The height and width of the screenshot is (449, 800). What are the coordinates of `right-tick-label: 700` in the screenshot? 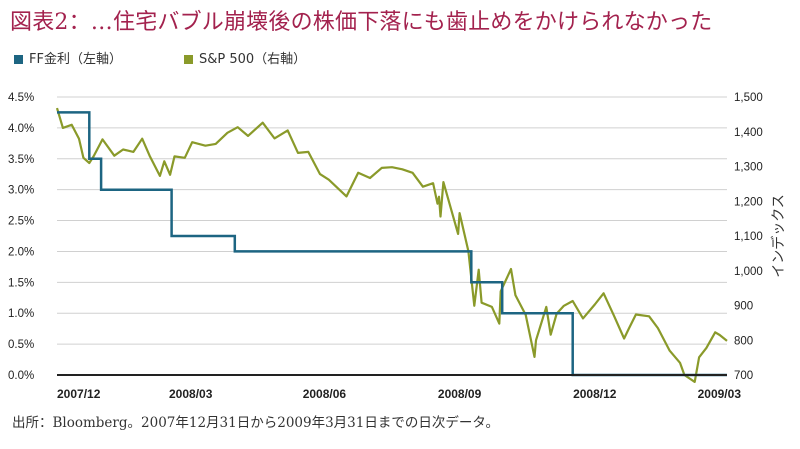 It's located at (743, 376).